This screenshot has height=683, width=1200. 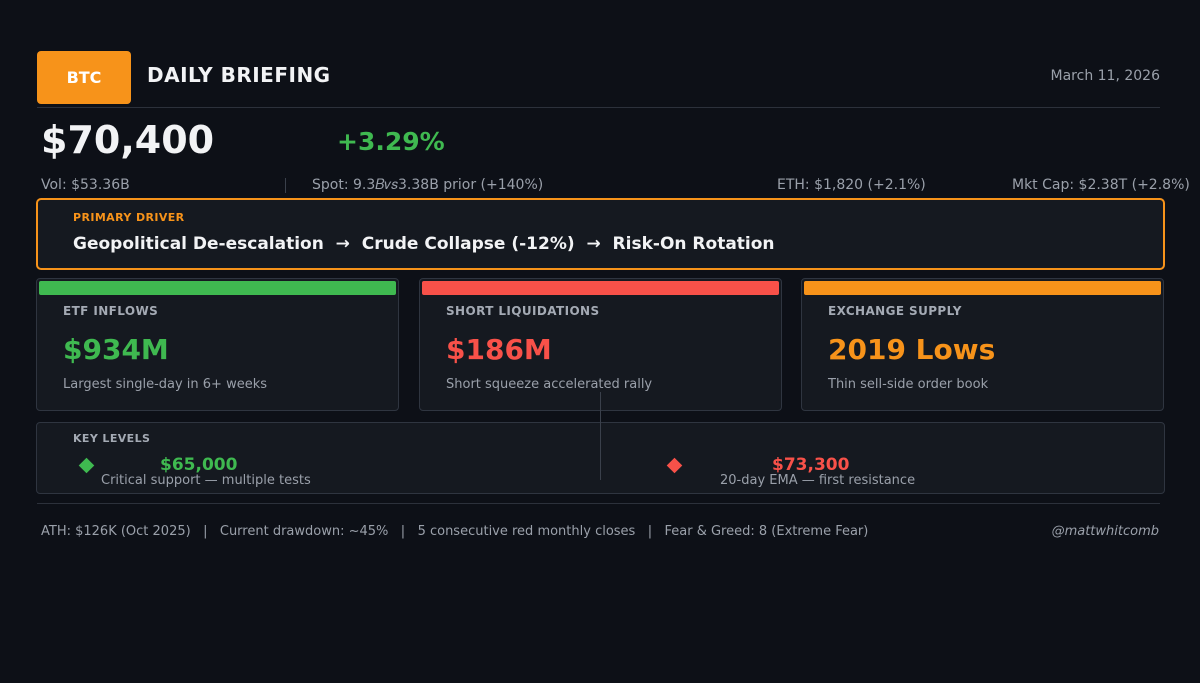 What do you see at coordinates (129, 217) in the screenshot?
I see `primary-driver-label: PRIMARY DRIVER` at bounding box center [129, 217].